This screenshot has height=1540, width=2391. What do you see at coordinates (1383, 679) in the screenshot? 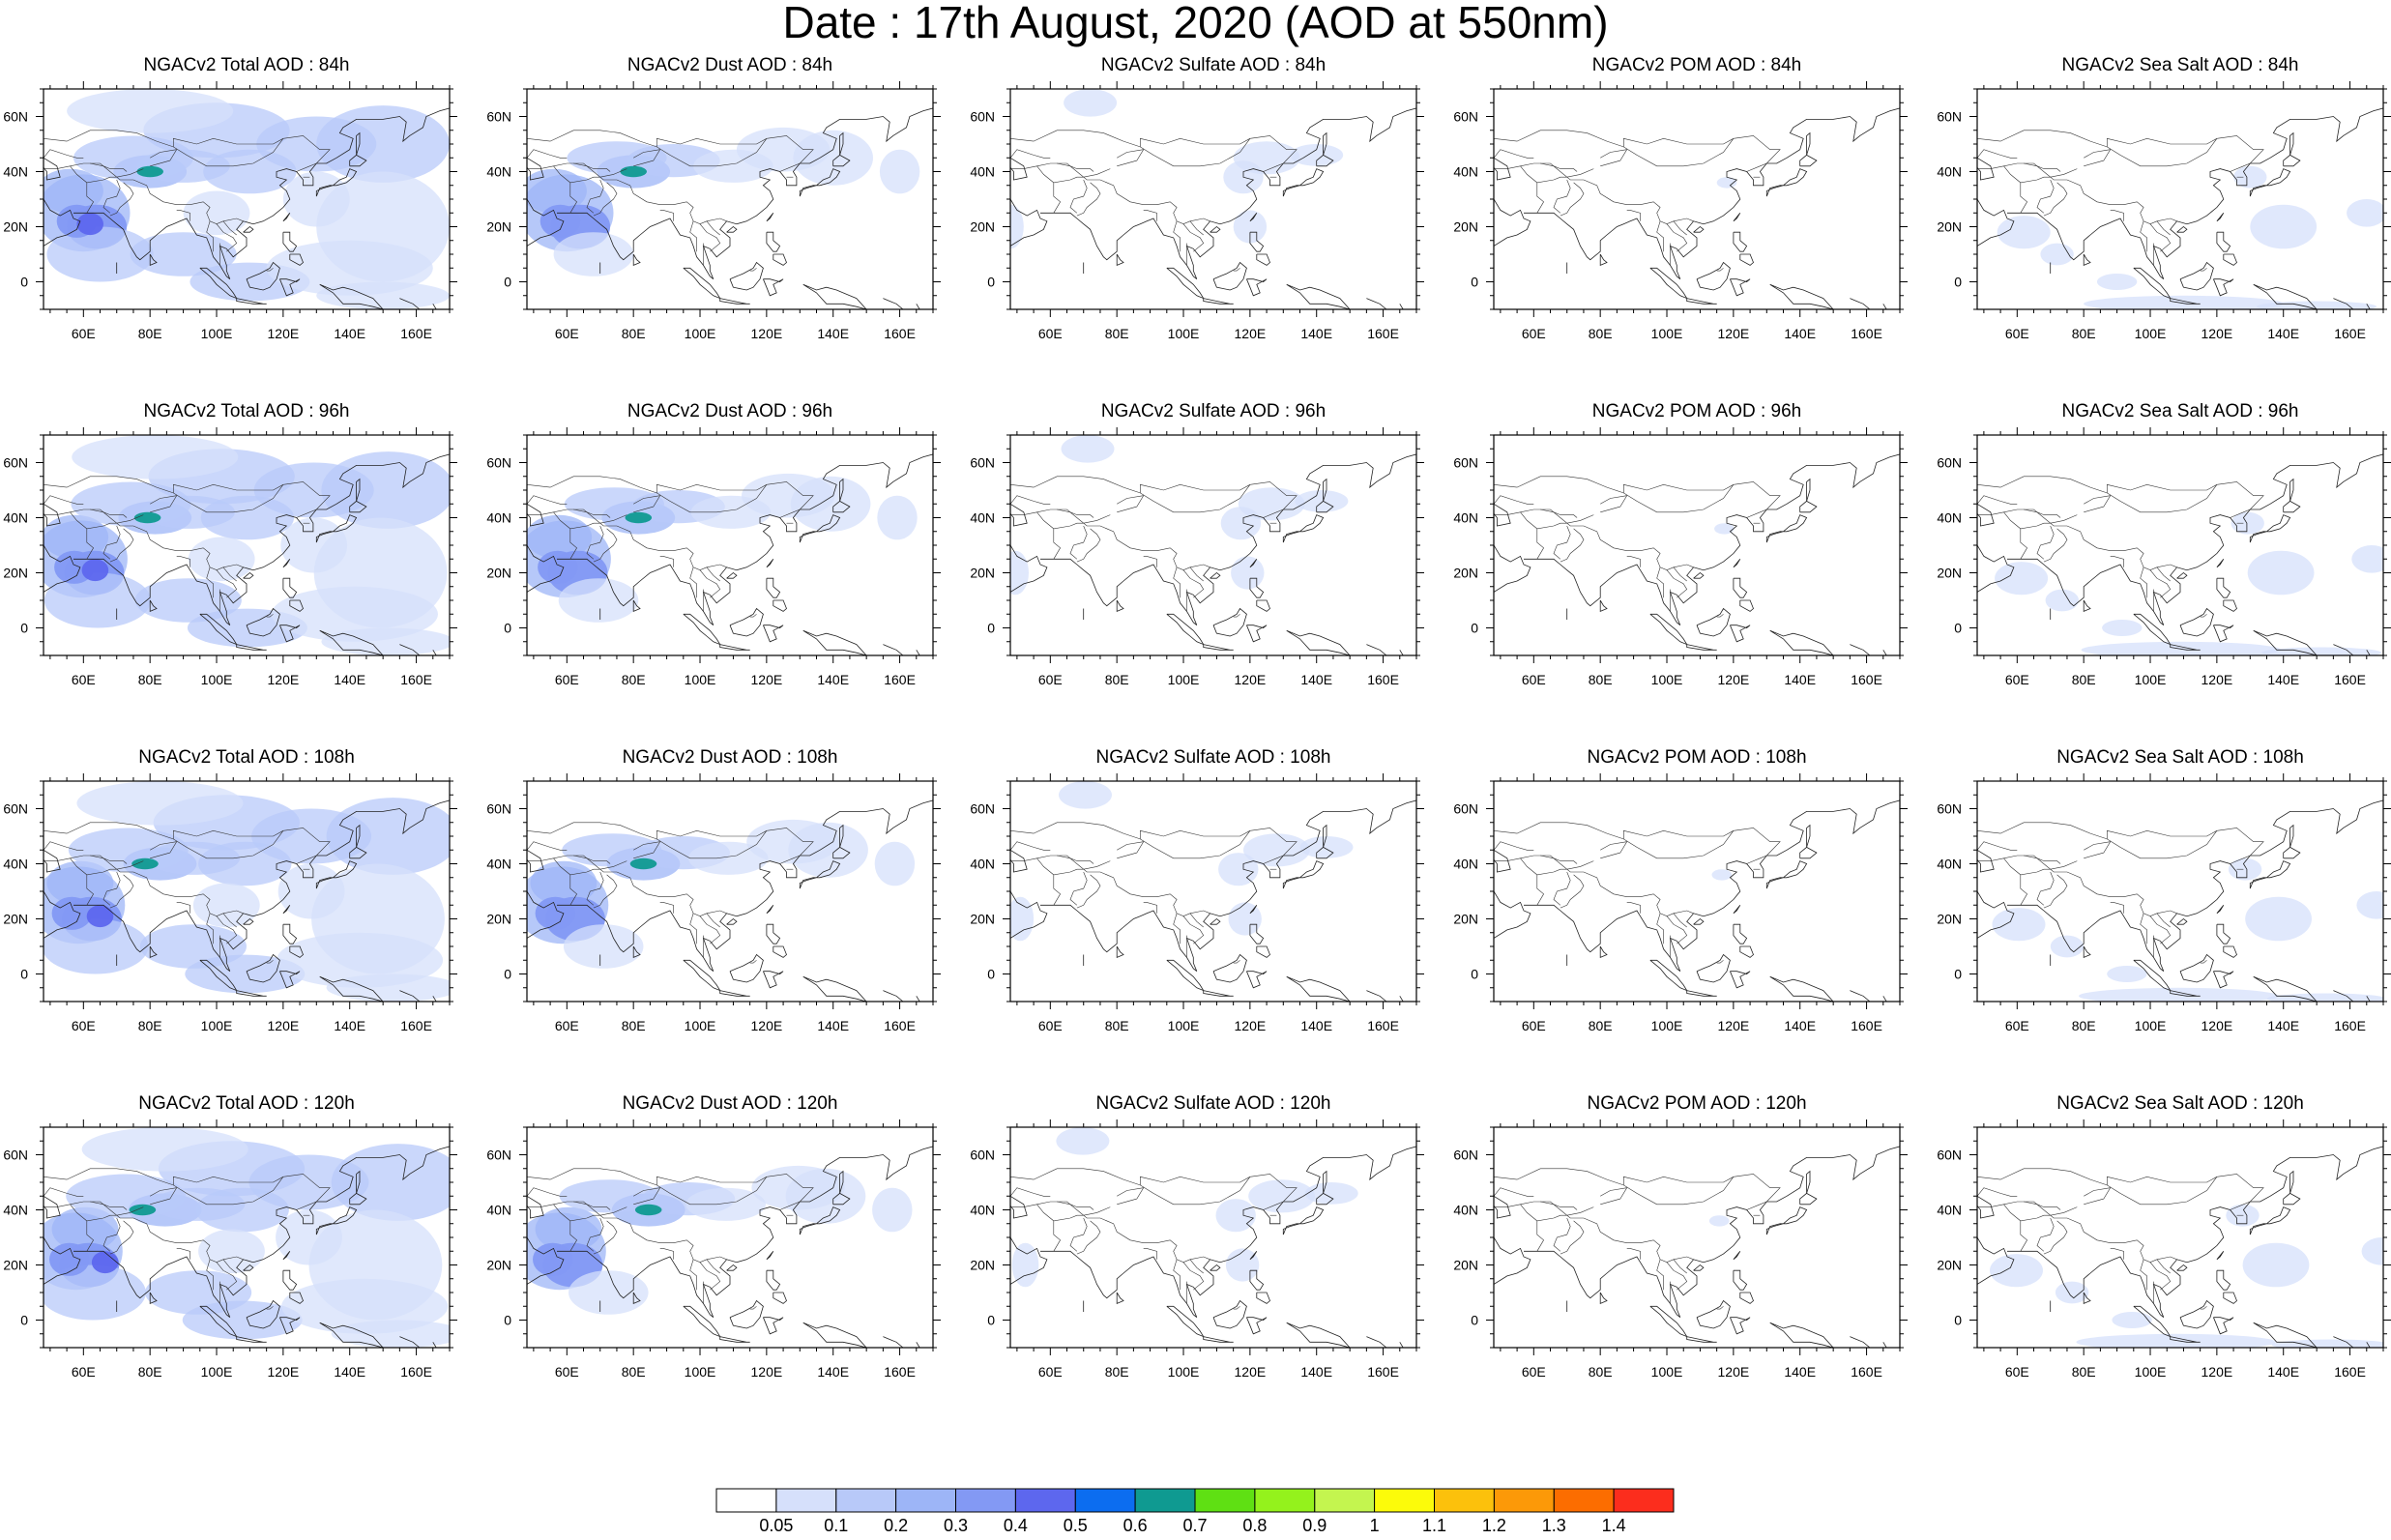
I see `lon-tick-label: 160E` at bounding box center [1383, 679].